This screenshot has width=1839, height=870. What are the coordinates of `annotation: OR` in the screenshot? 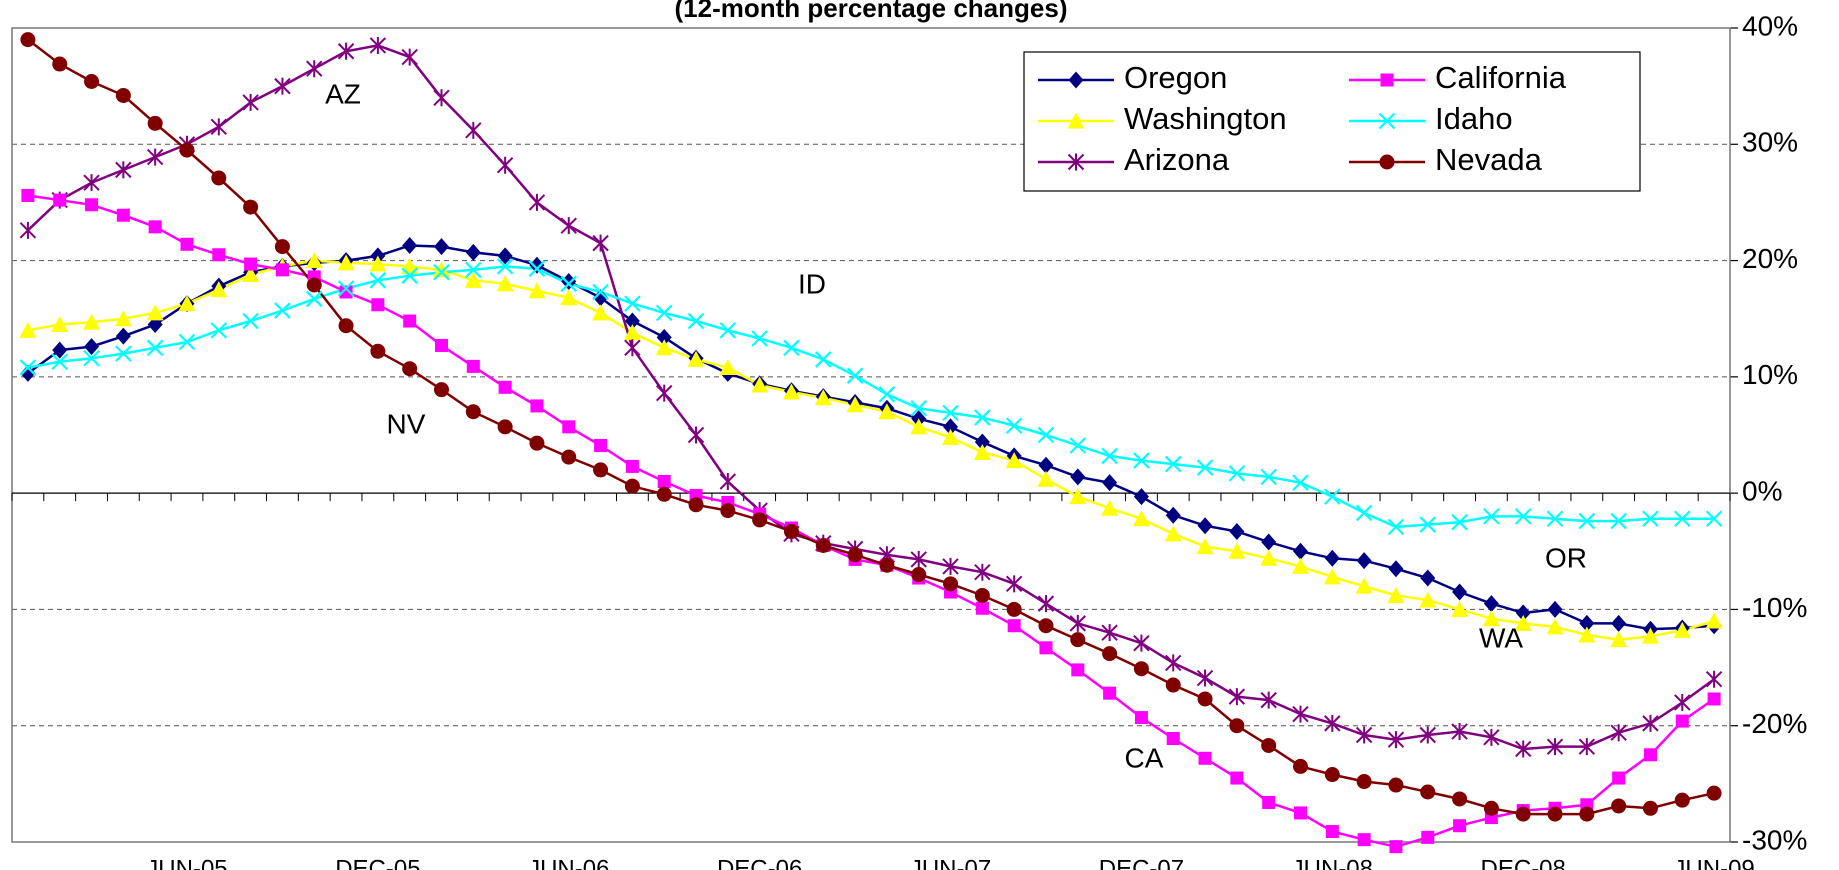 It's located at (1566, 557).